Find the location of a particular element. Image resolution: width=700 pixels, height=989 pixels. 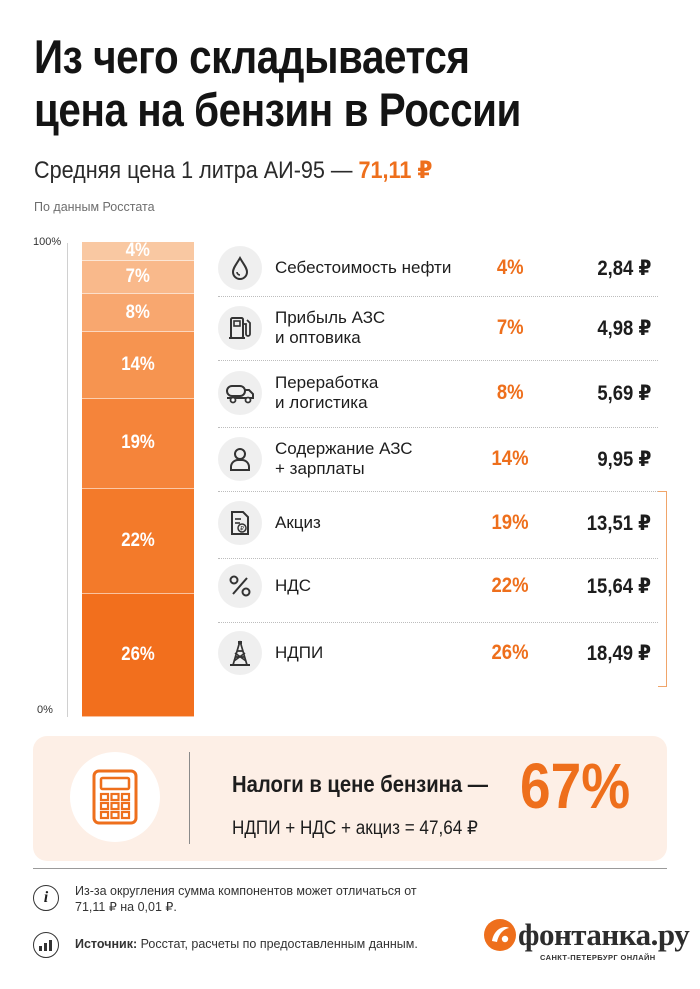

subtitle-text: Средняя цена 1 литра АИ-95 — is located at coordinates (196, 170).